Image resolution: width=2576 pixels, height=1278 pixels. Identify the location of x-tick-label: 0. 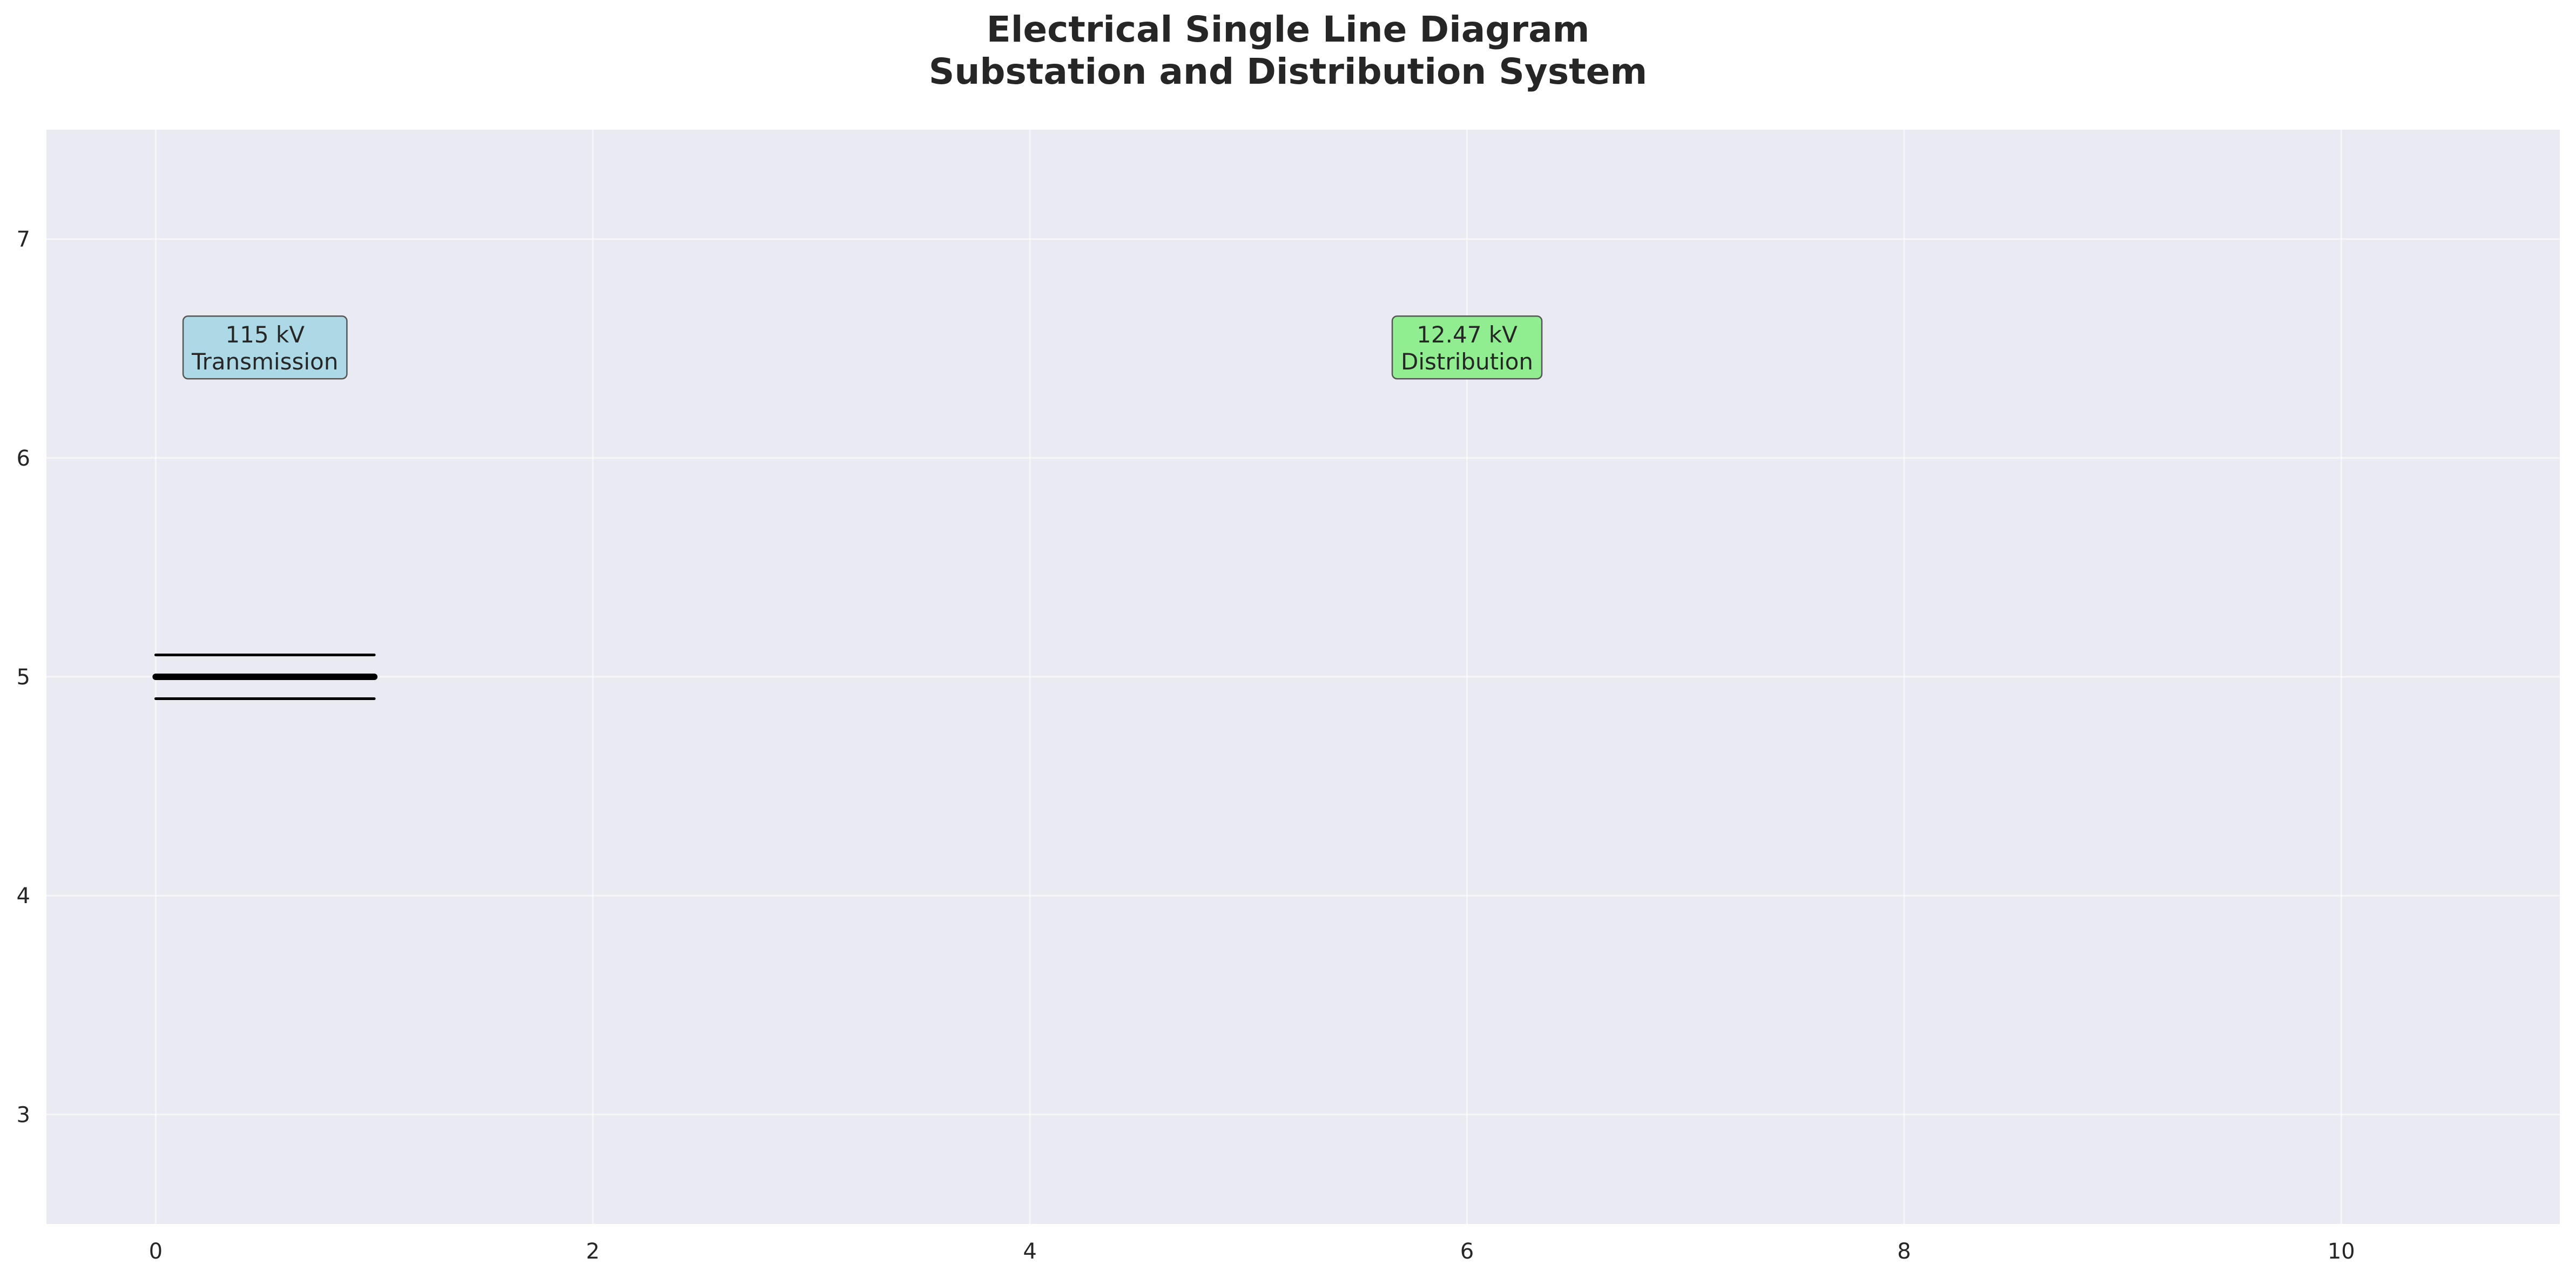
(156, 1251).